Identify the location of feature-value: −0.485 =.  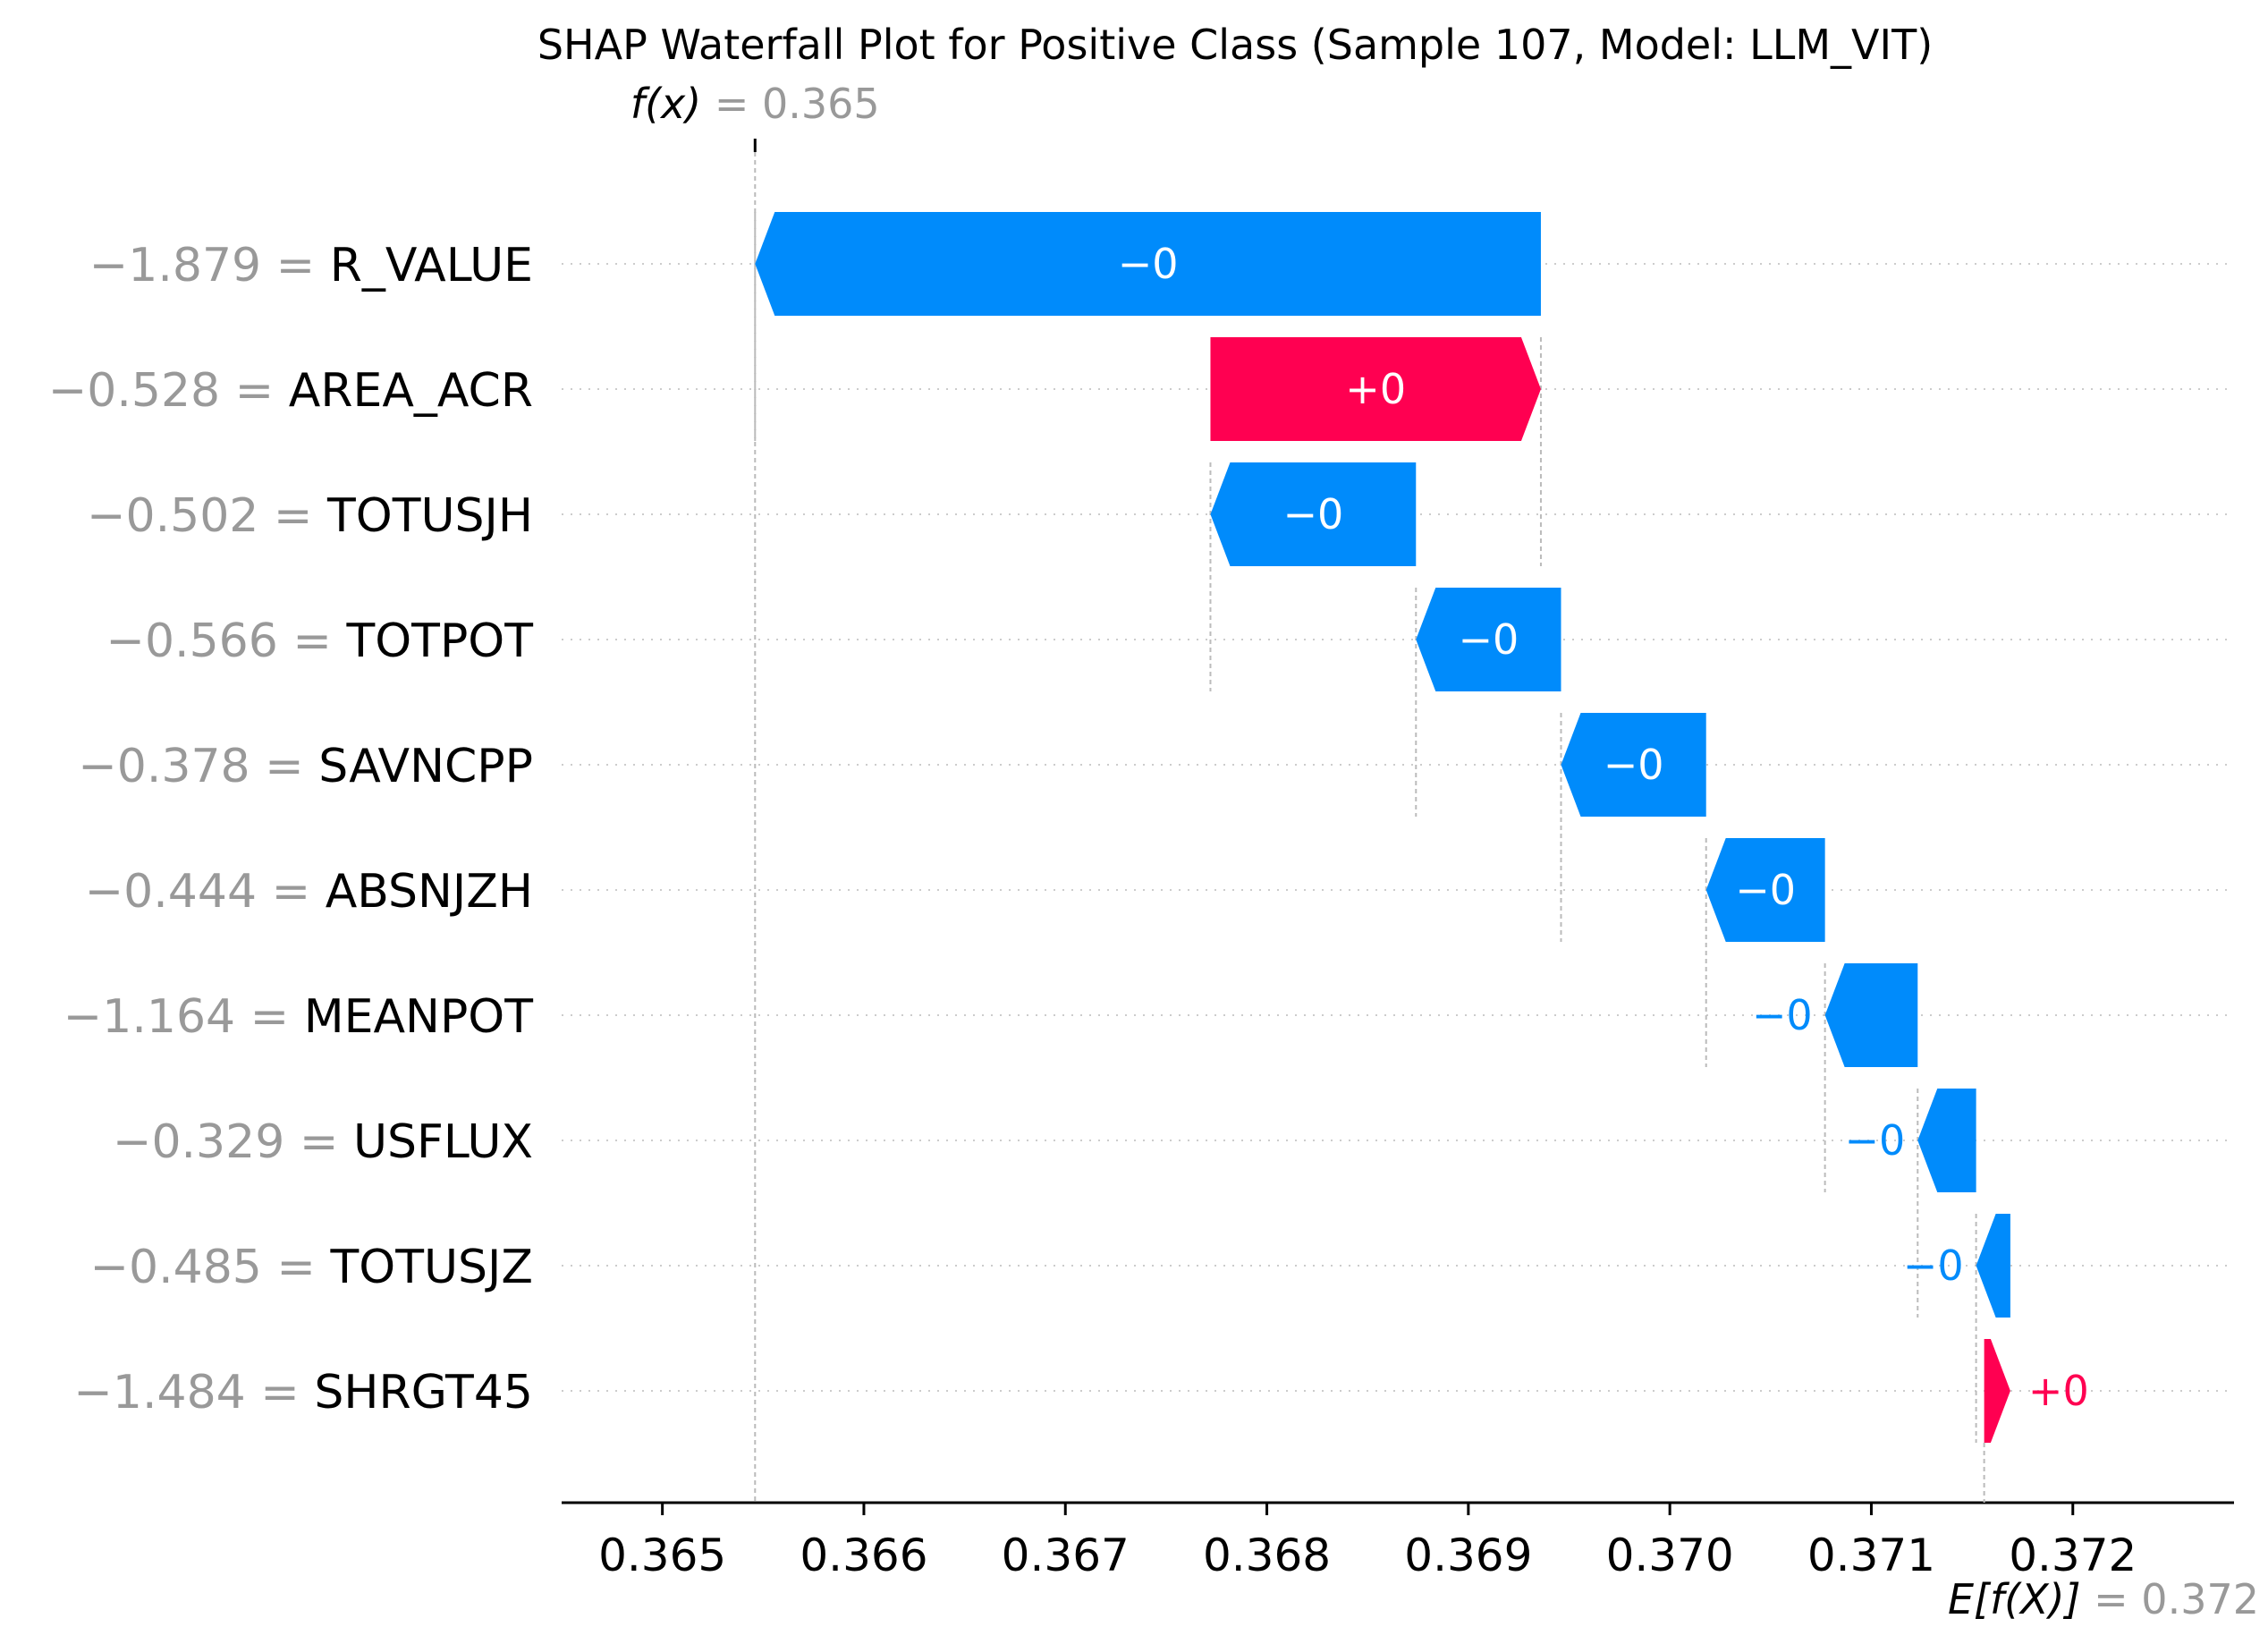
(210, 1267).